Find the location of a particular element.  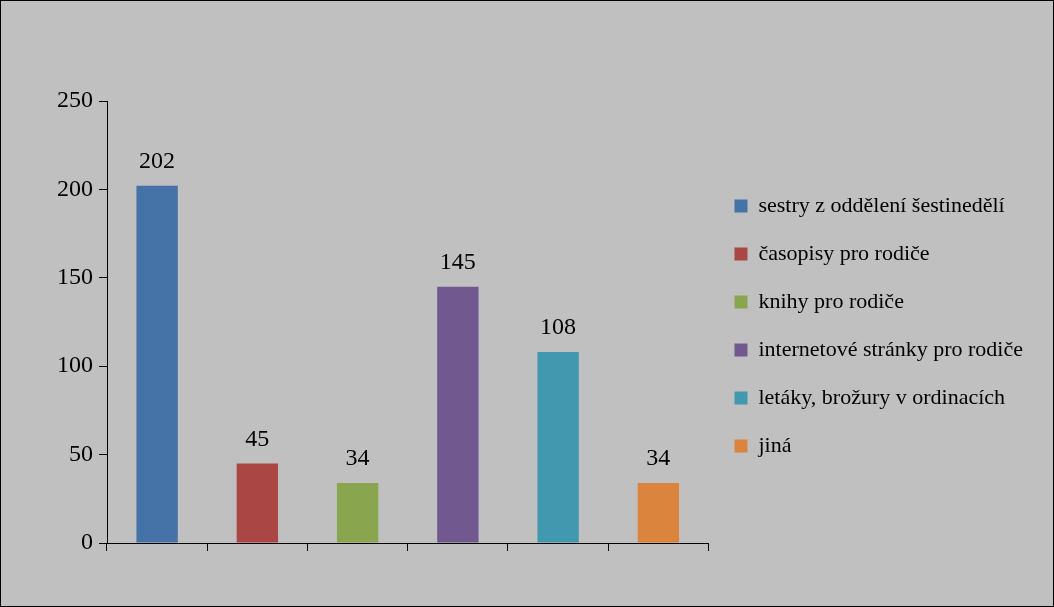

y-tick-label: 50 is located at coordinates (81, 452).